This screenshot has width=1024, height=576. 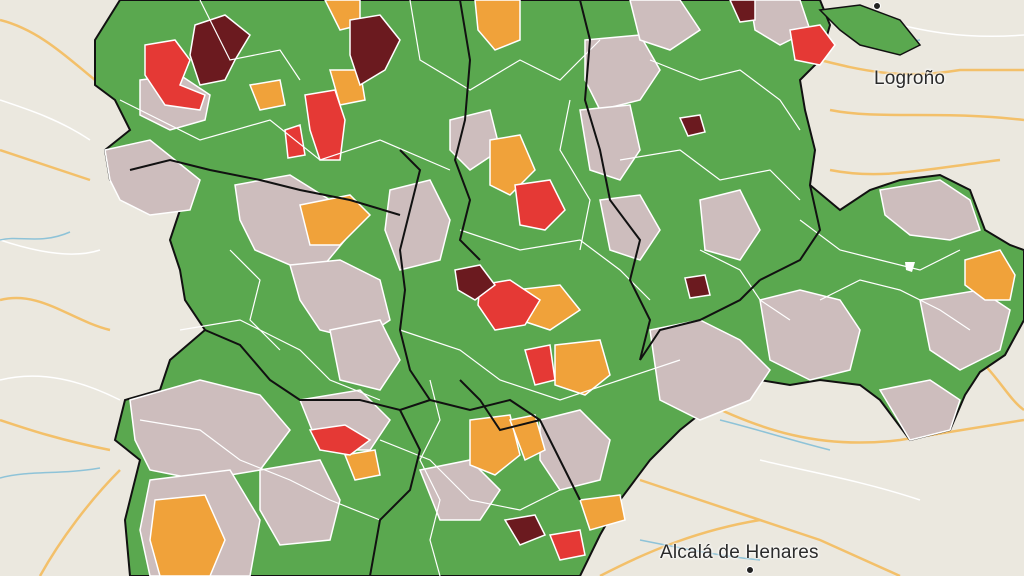 I want to click on city-label-alcala: Alcalá de Henares, so click(x=739, y=552).